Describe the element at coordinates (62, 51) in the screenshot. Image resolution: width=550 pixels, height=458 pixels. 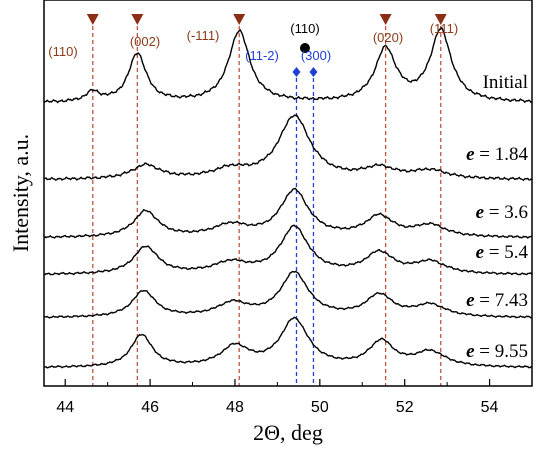
I see `annotation-label-0: (110)` at that location.